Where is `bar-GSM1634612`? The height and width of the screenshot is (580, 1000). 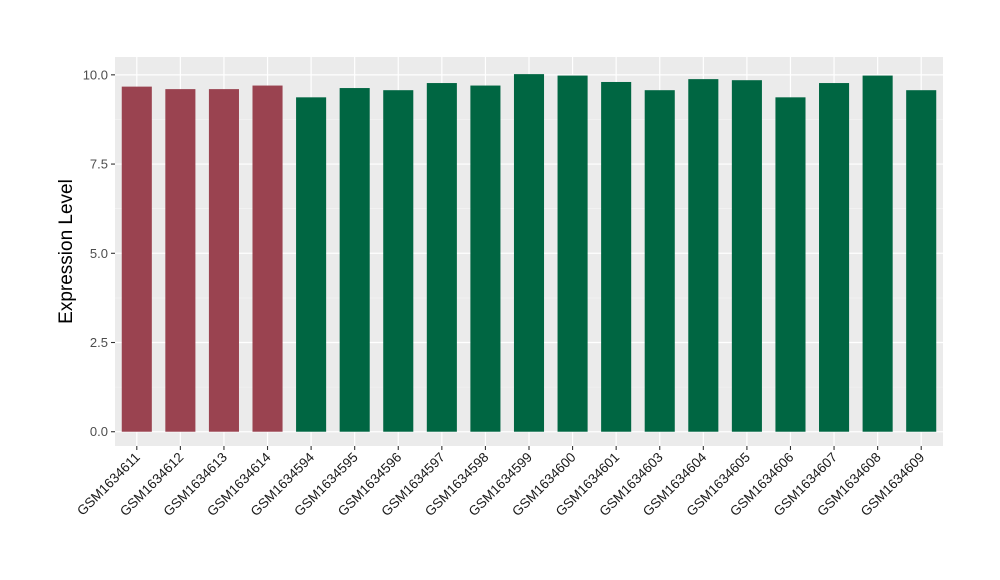 bar-GSM1634612 is located at coordinates (180, 260).